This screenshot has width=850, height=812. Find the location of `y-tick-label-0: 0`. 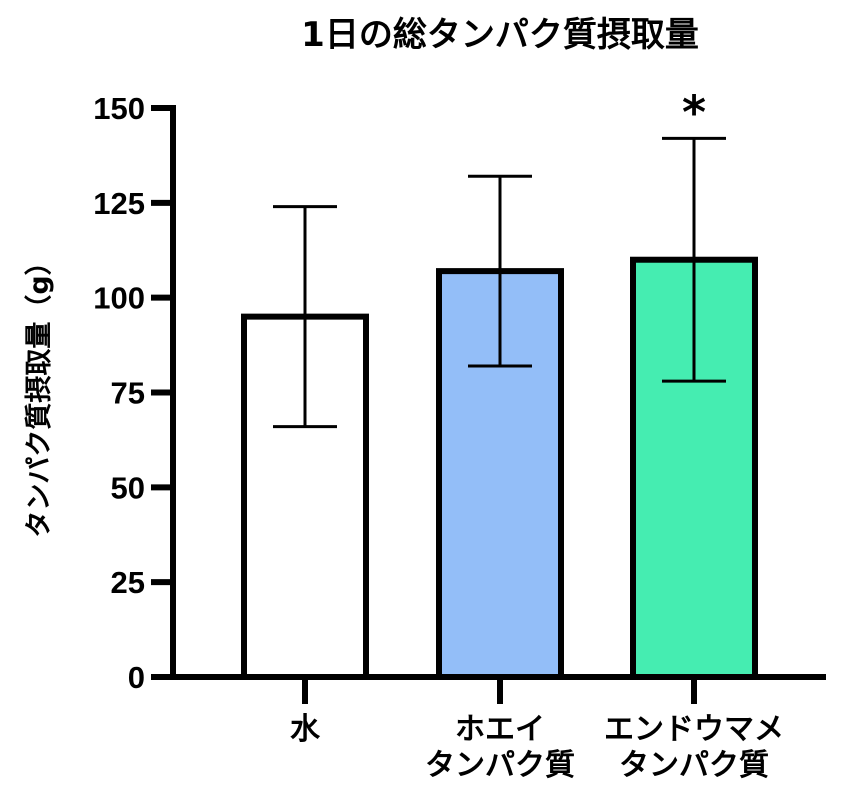

y-tick-label-0: 0 is located at coordinates (136, 677).